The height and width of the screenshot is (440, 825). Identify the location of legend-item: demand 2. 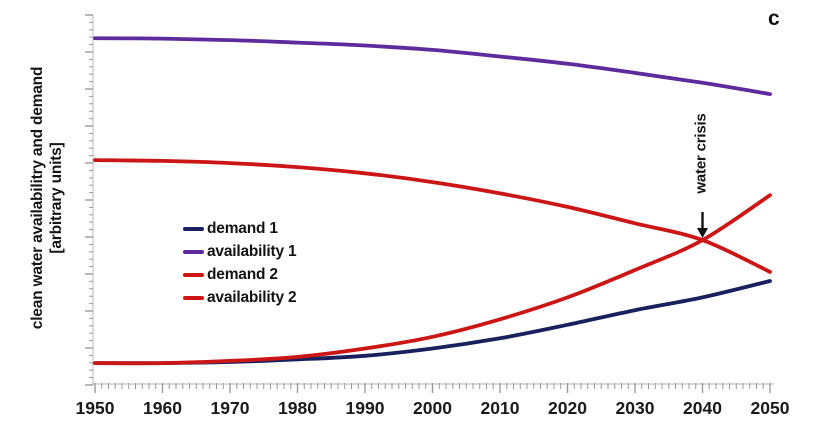
(239, 274).